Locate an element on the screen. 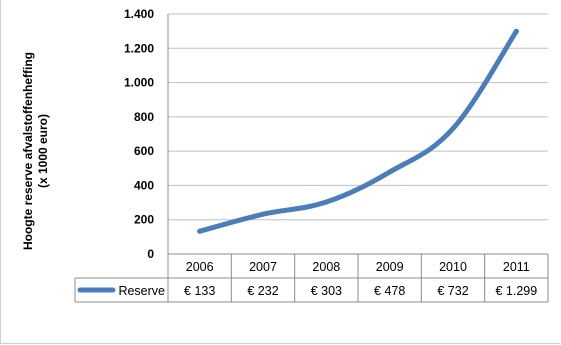 Image resolution: width=561 pixels, height=345 pixels. y-tick-label: 1.400 is located at coordinates (139, 14).